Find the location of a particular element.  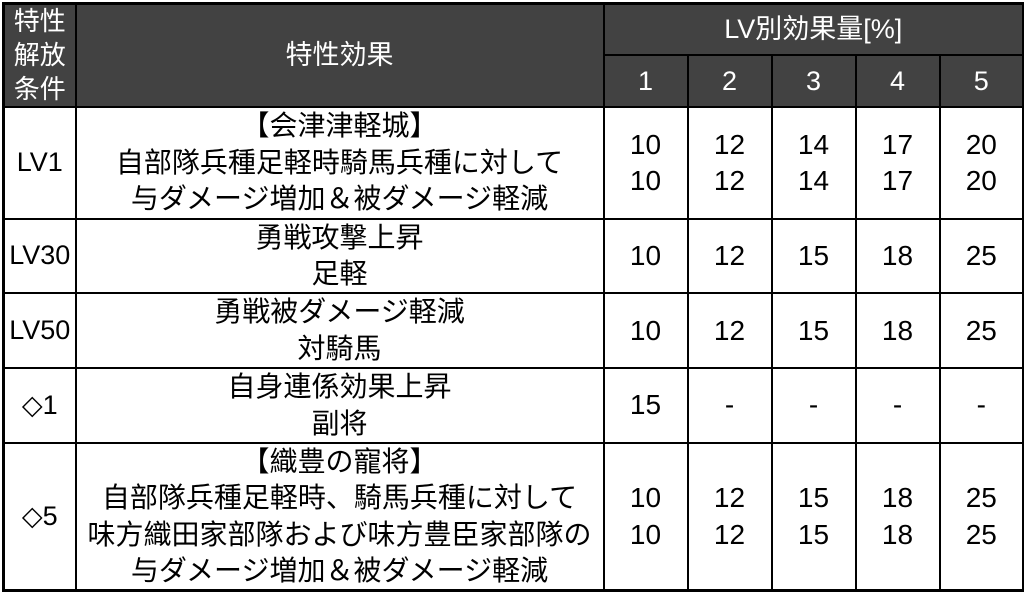

condition-cell: LV50 is located at coordinates (39, 331).